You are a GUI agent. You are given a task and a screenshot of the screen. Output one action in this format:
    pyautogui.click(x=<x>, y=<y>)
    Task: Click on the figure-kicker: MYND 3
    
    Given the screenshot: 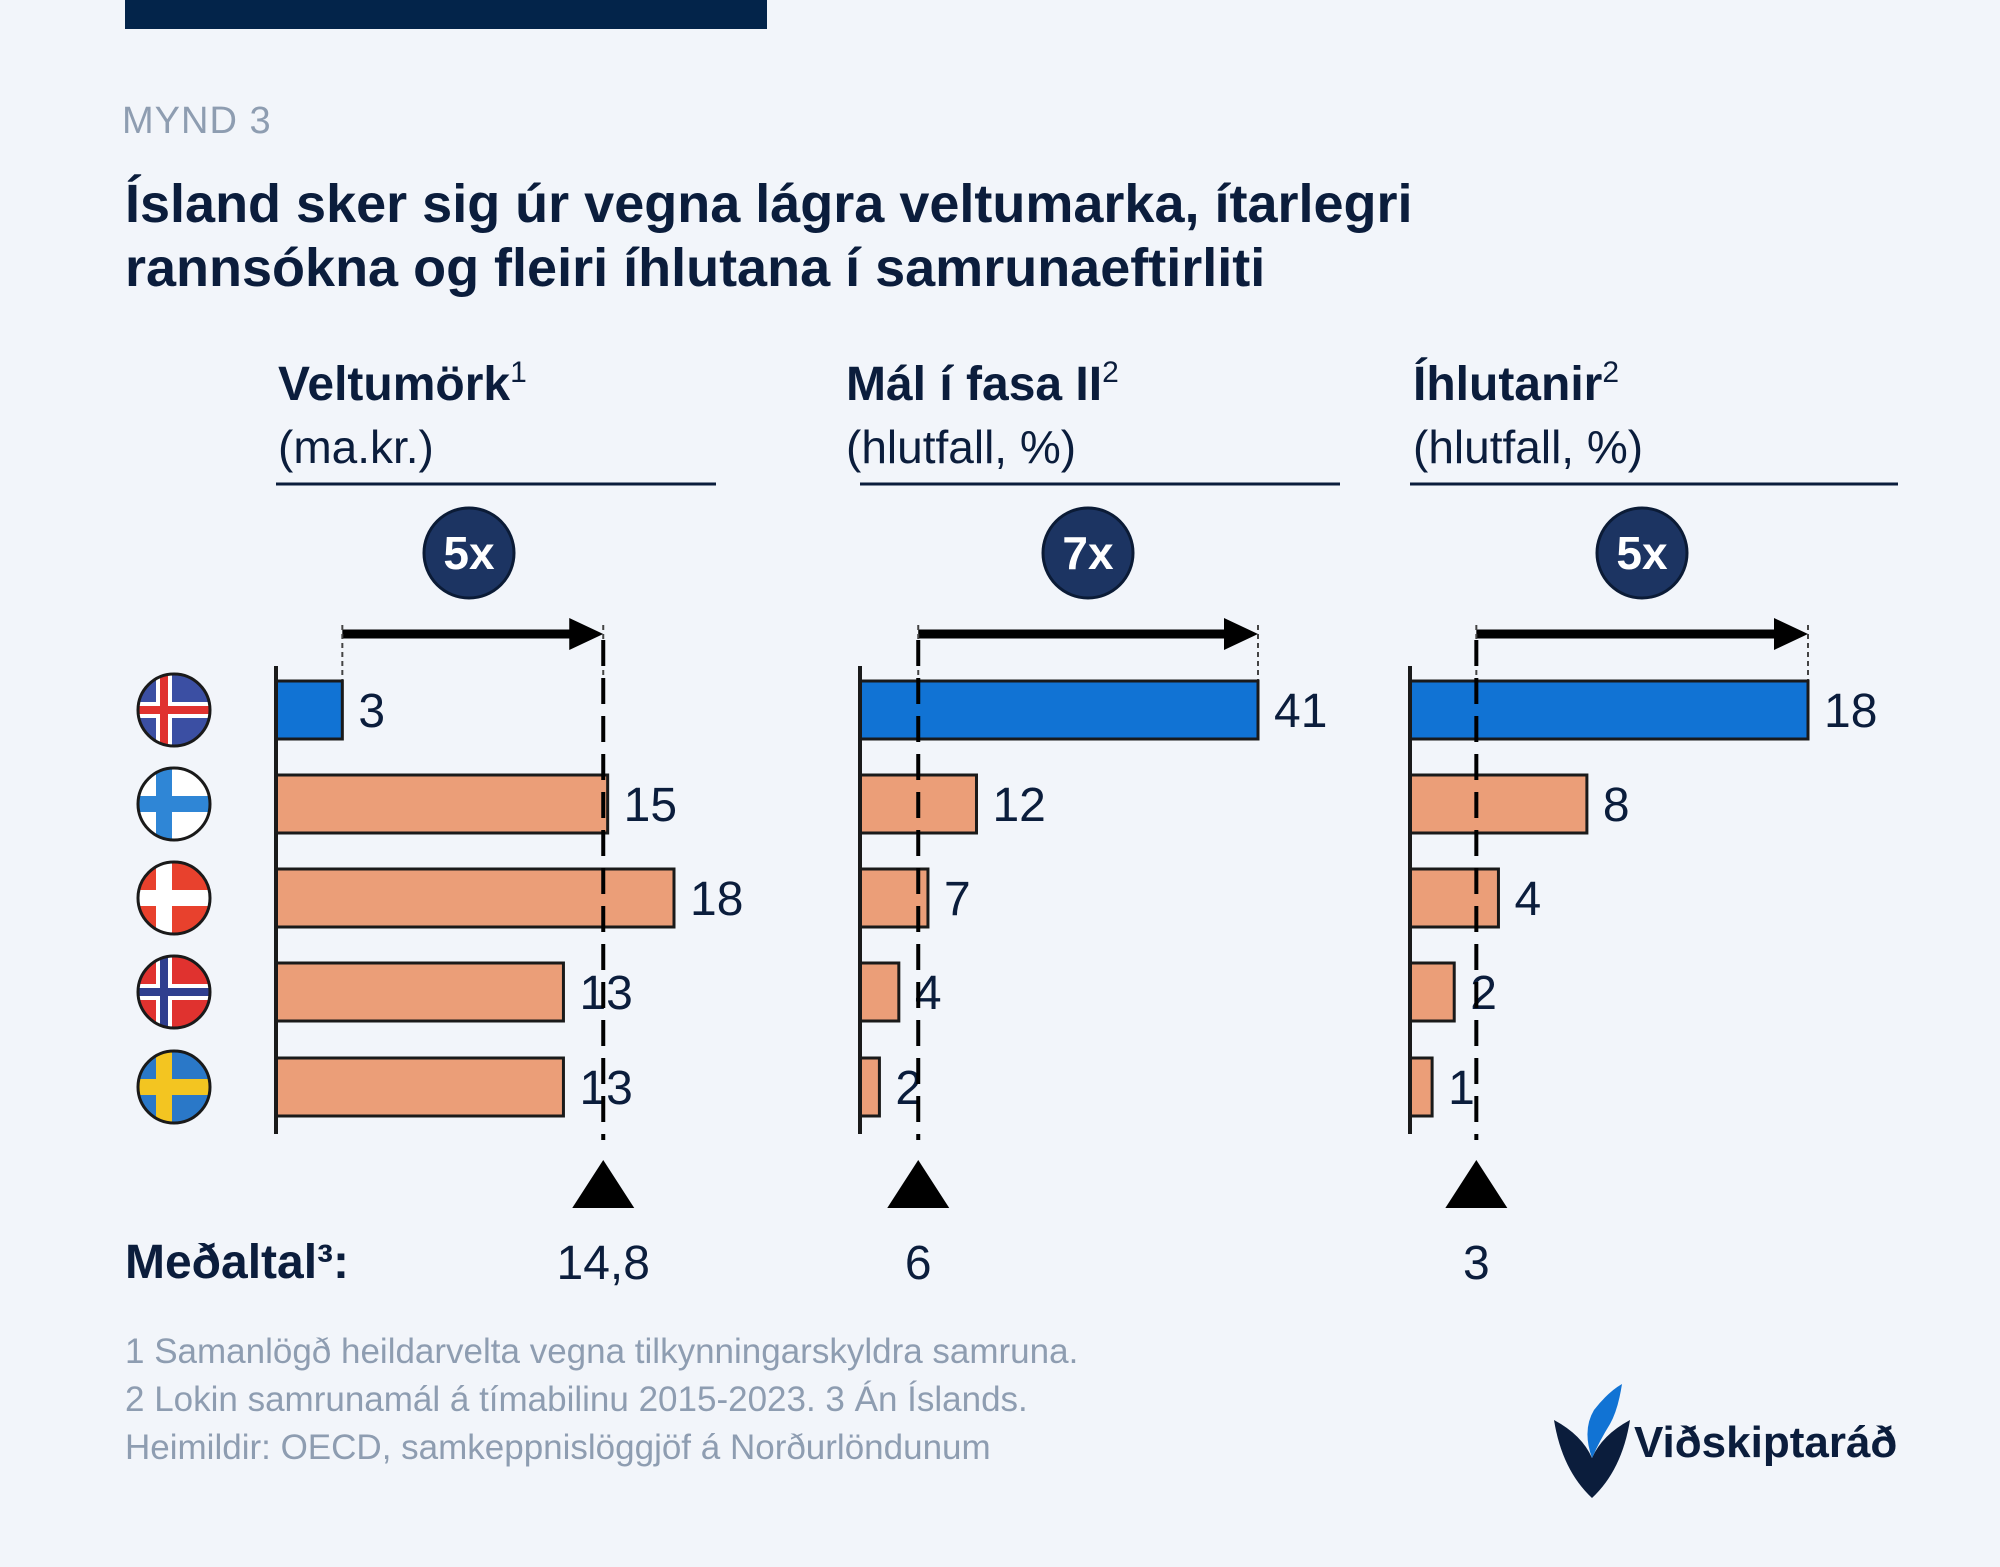 What is the action you would take?
    pyautogui.click(x=197, y=121)
    